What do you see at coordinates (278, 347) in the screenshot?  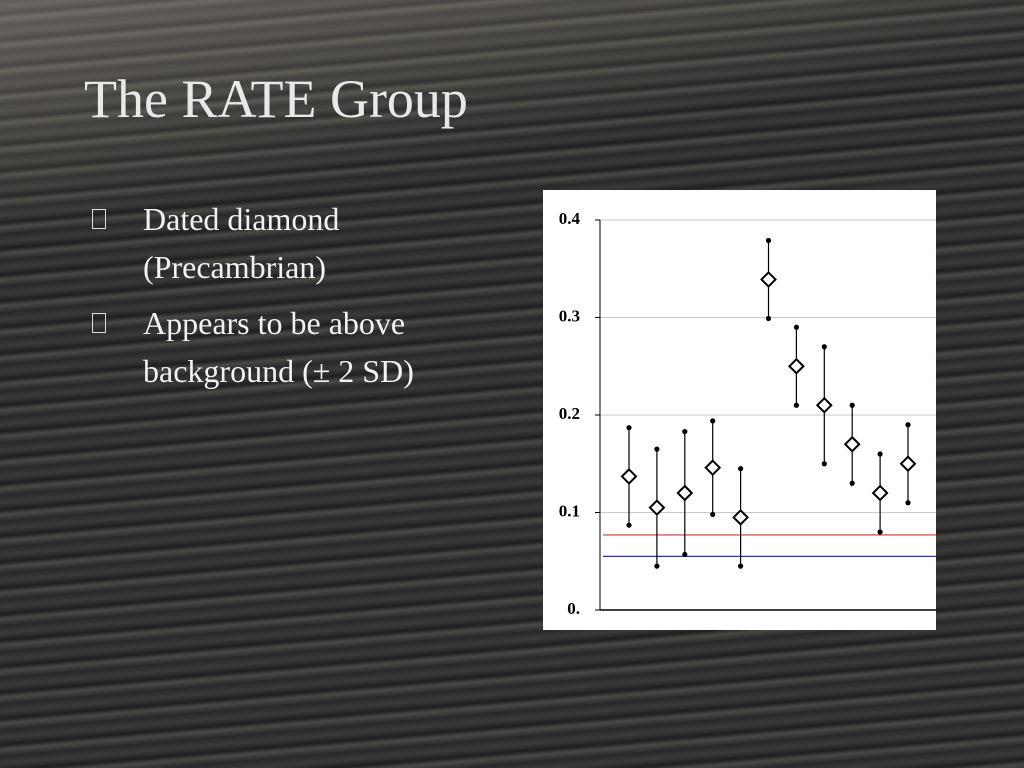 I see `bullet-text: Appears to be above background (± 2 SD)` at bounding box center [278, 347].